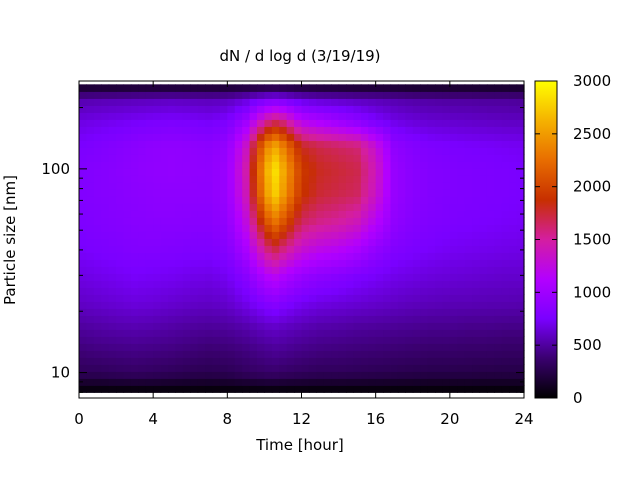 The width and height of the screenshot is (640, 480). I want to click on colorbar-tick-label: 1000, so click(592, 292).